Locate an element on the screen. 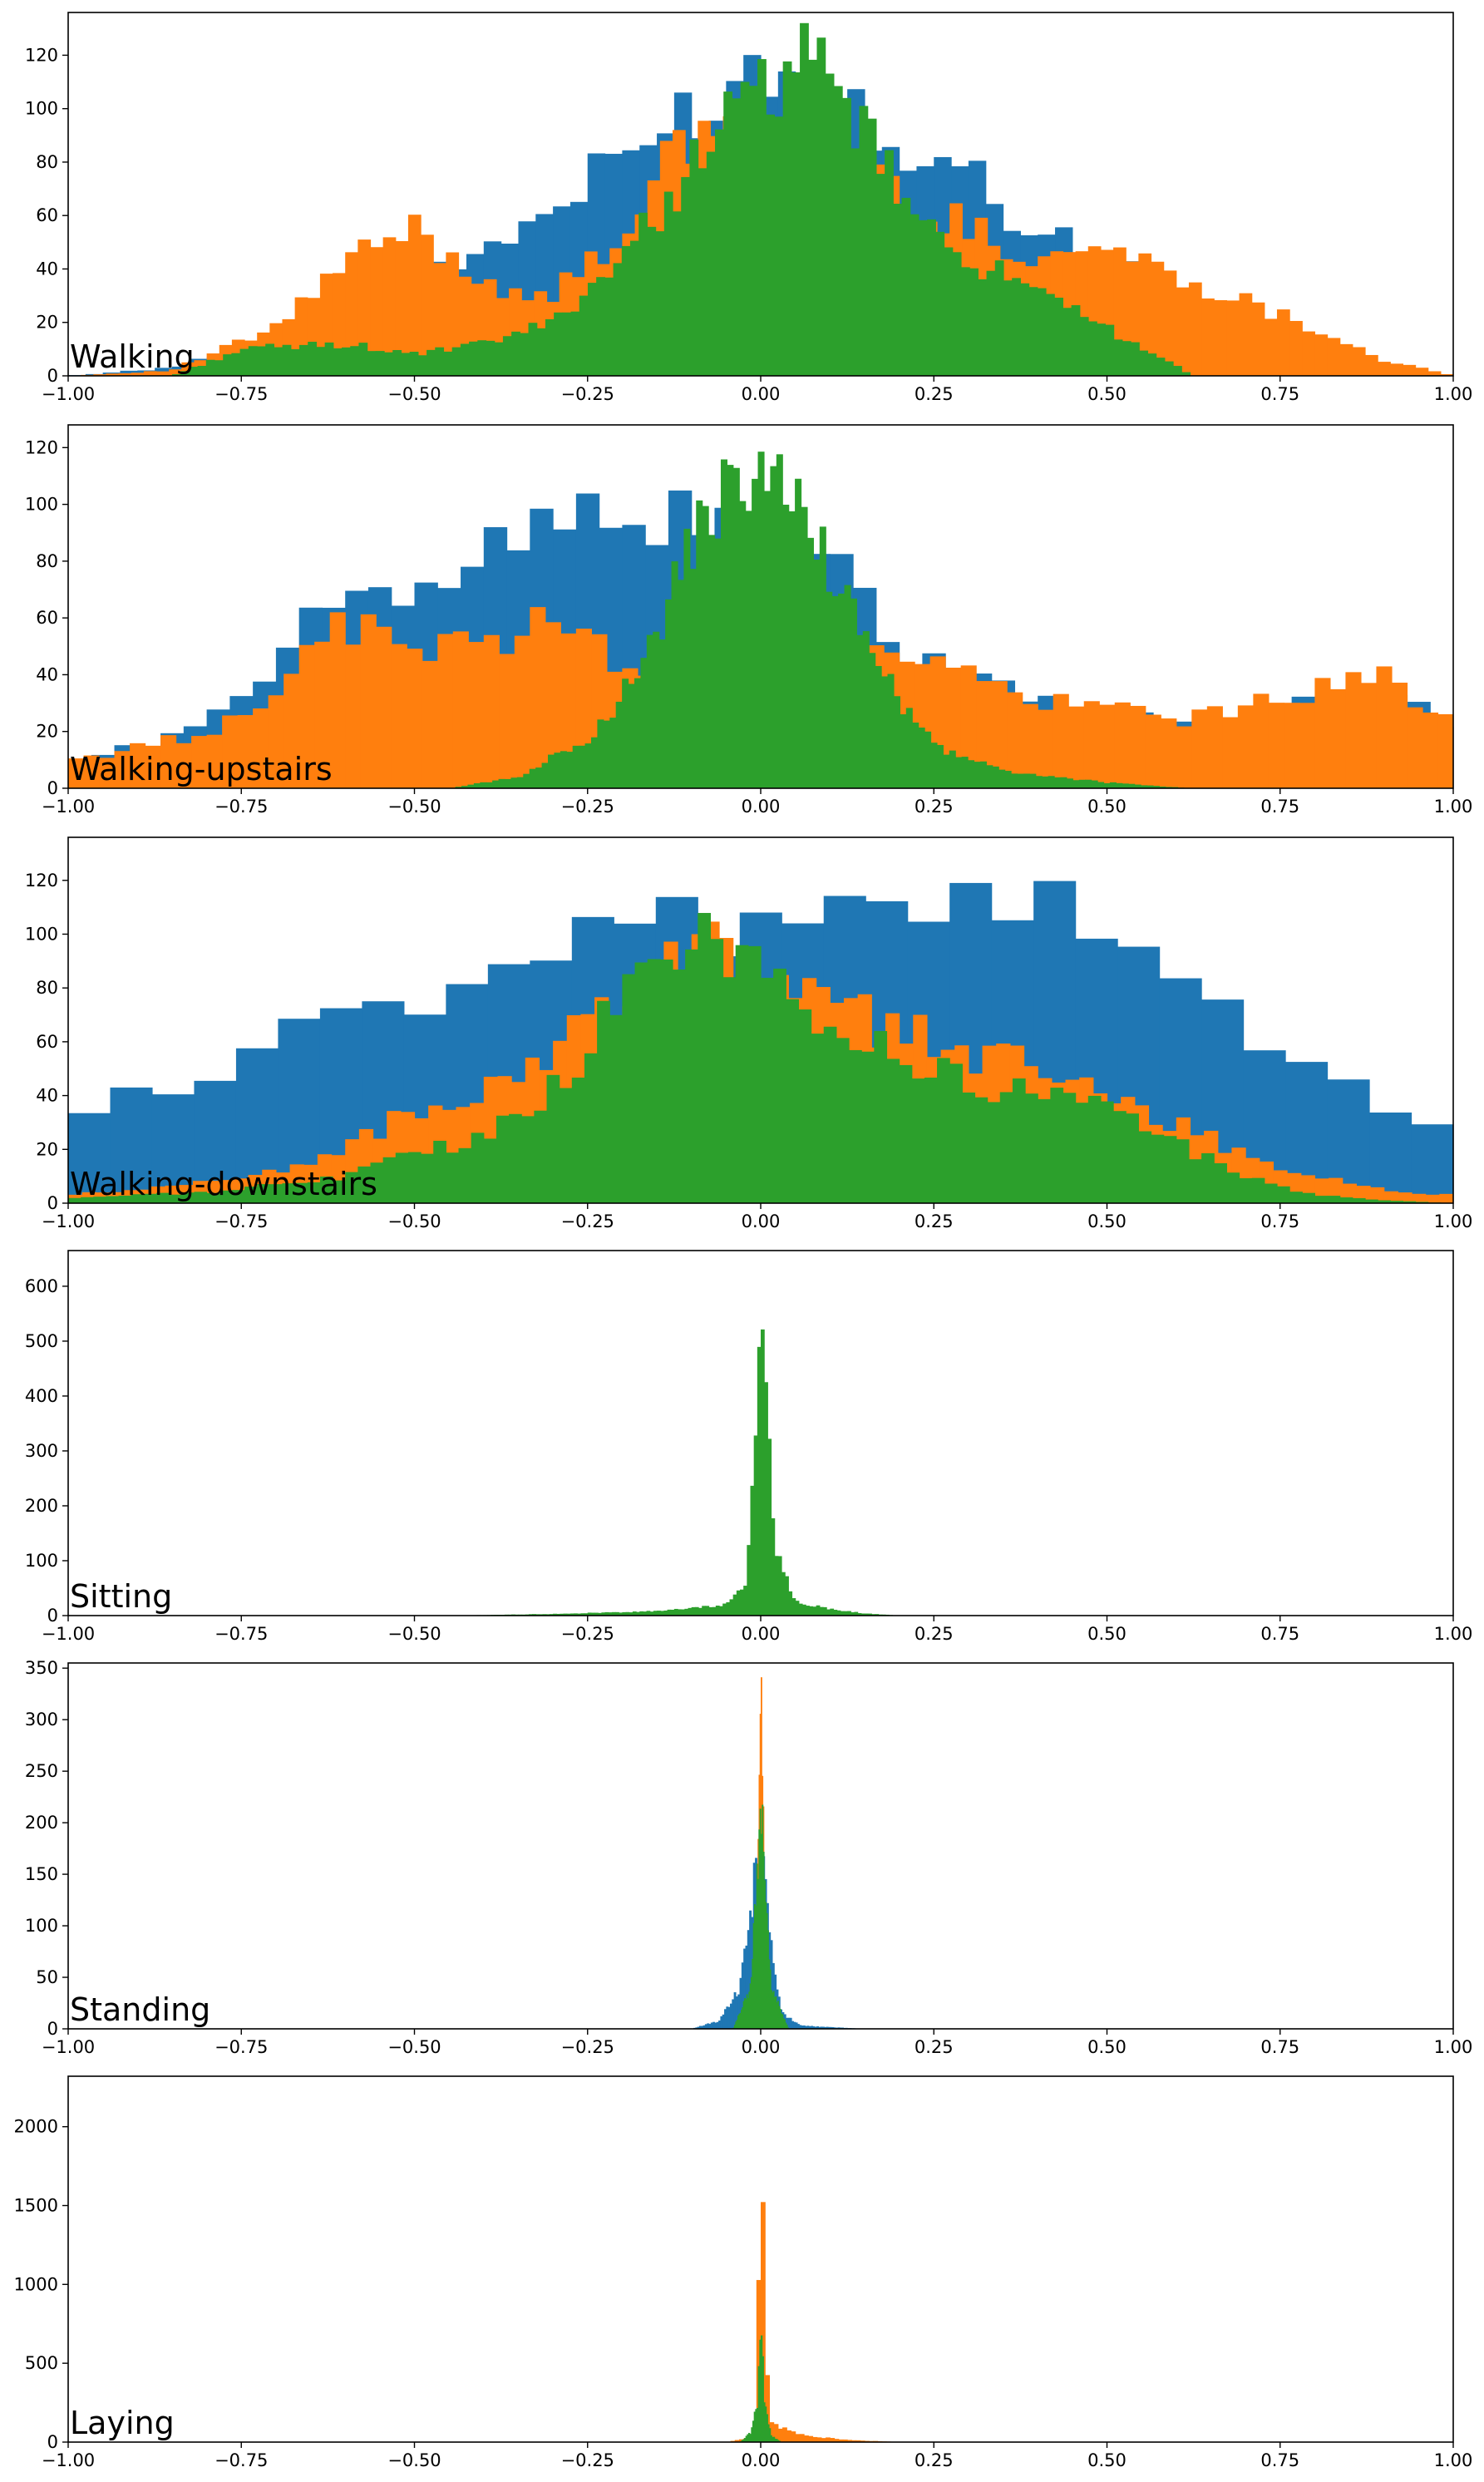  y-tick-label: 0 is located at coordinates (52, 2029).